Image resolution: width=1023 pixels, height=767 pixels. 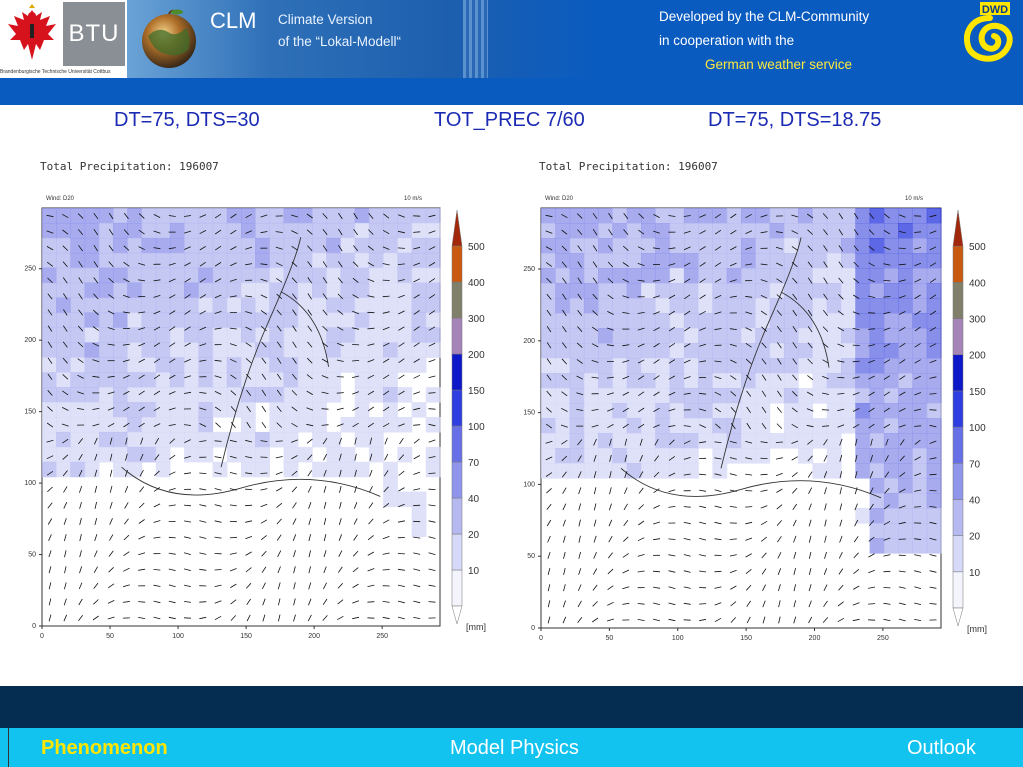 I want to click on legend-bottom-arrow, so click(x=457, y=615).